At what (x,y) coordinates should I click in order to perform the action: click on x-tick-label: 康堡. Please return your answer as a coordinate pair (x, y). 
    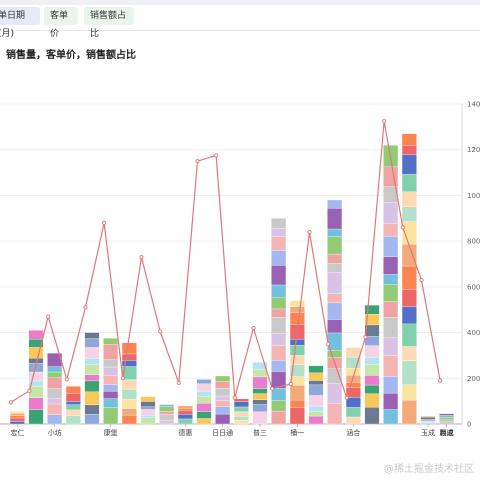
    Looking at the image, I should click on (111, 432).